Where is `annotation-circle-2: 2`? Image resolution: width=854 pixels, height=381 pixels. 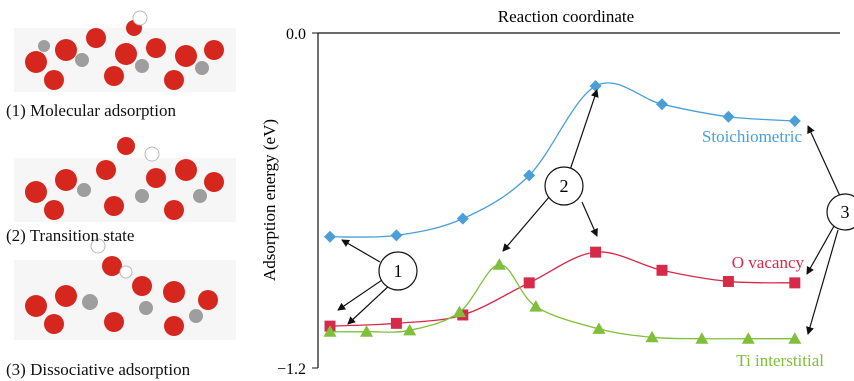
annotation-circle-2: 2 is located at coordinates (564, 186).